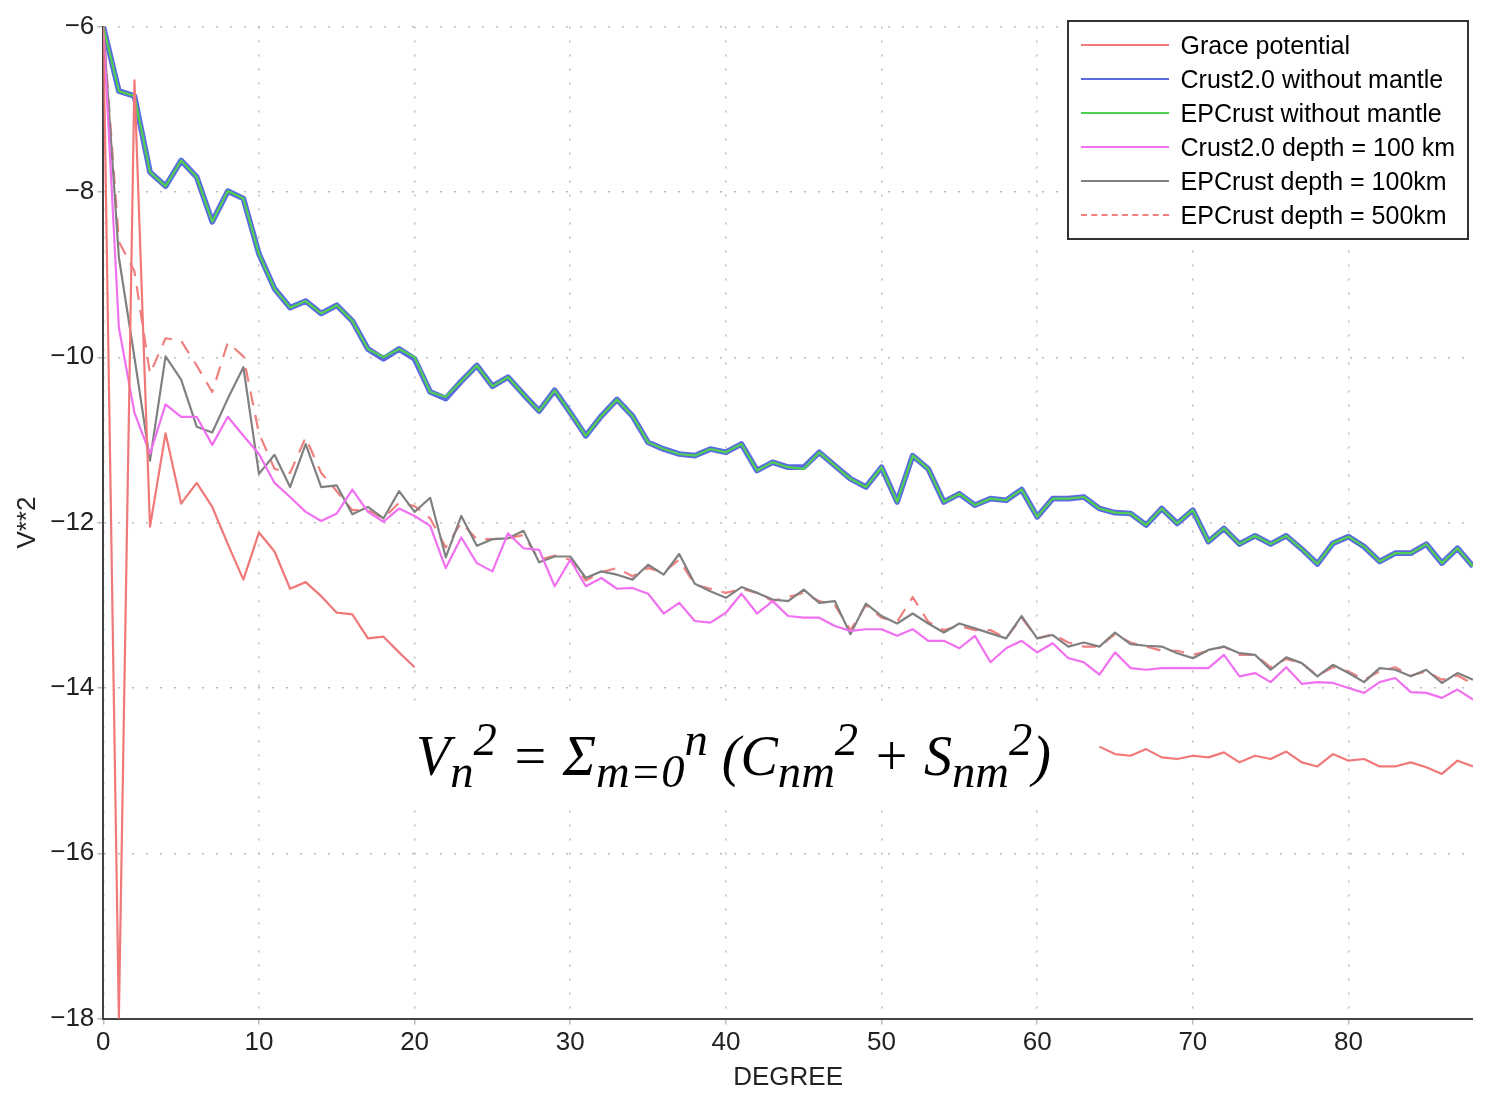 The height and width of the screenshot is (1097, 1485). I want to click on x-tick-label: 20, so click(415, 1041).